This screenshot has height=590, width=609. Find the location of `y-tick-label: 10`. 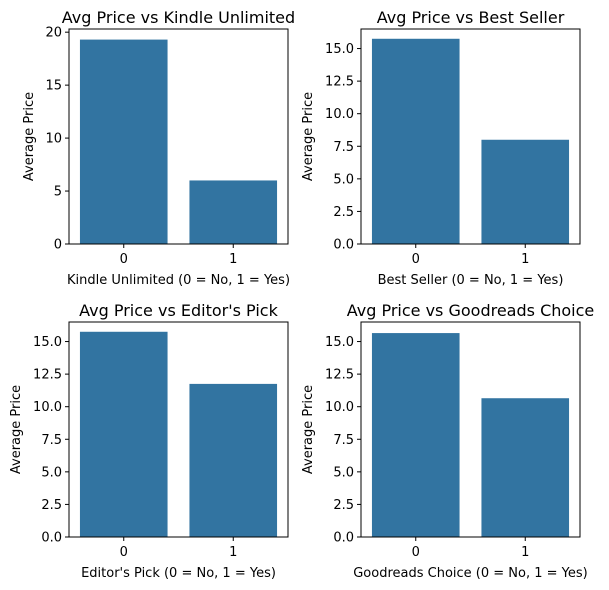

y-tick-label: 10 is located at coordinates (53, 139).